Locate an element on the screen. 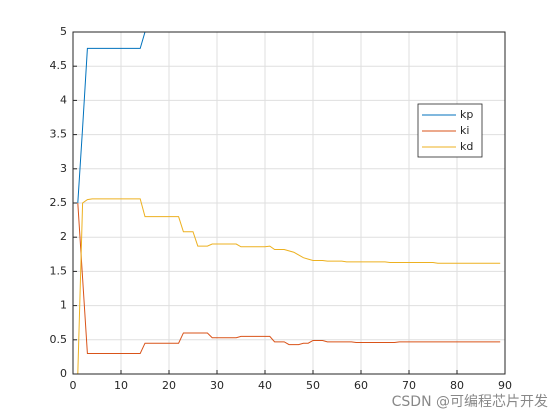  x-tick-label: 50 is located at coordinates (313, 385).